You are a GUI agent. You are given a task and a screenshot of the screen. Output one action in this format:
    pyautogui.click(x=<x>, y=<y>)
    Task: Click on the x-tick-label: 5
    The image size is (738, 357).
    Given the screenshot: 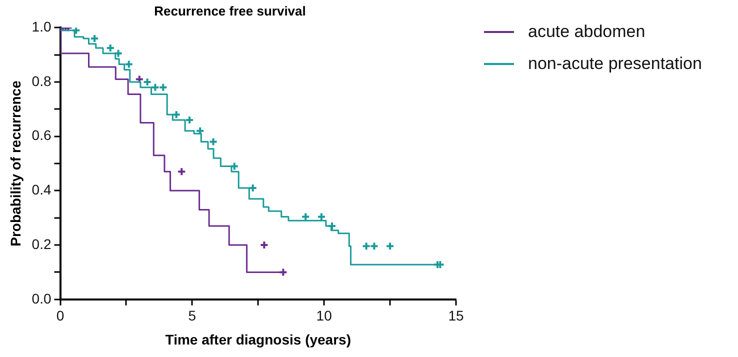 What is the action you would take?
    pyautogui.click(x=192, y=316)
    